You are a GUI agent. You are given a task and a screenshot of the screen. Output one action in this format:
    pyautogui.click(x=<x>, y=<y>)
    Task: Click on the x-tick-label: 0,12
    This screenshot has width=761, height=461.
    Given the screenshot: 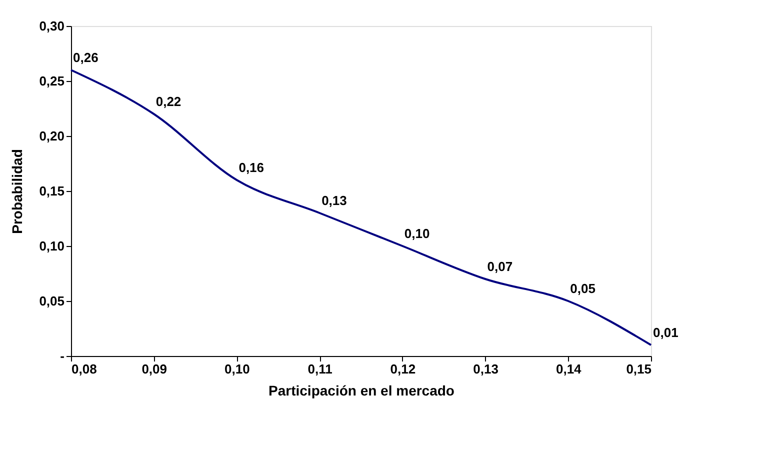 What is the action you would take?
    pyautogui.click(x=403, y=369)
    